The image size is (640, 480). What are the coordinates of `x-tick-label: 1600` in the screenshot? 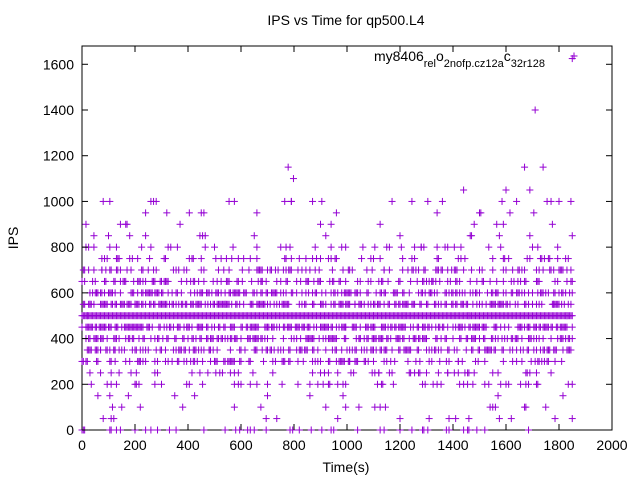 It's located at (505, 445).